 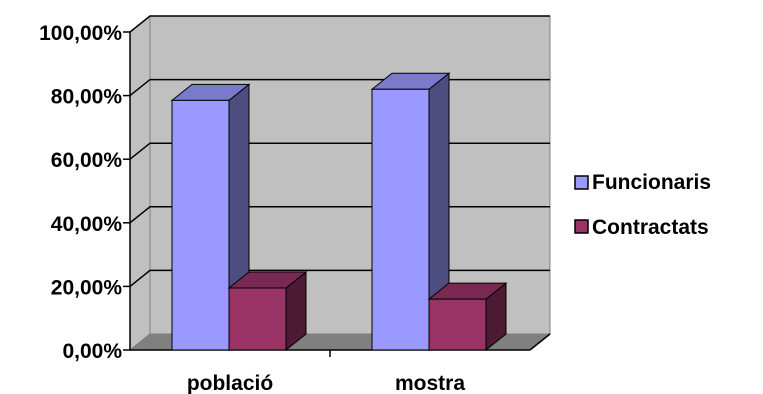 I want to click on floor-edge, so click(x=540, y=342).